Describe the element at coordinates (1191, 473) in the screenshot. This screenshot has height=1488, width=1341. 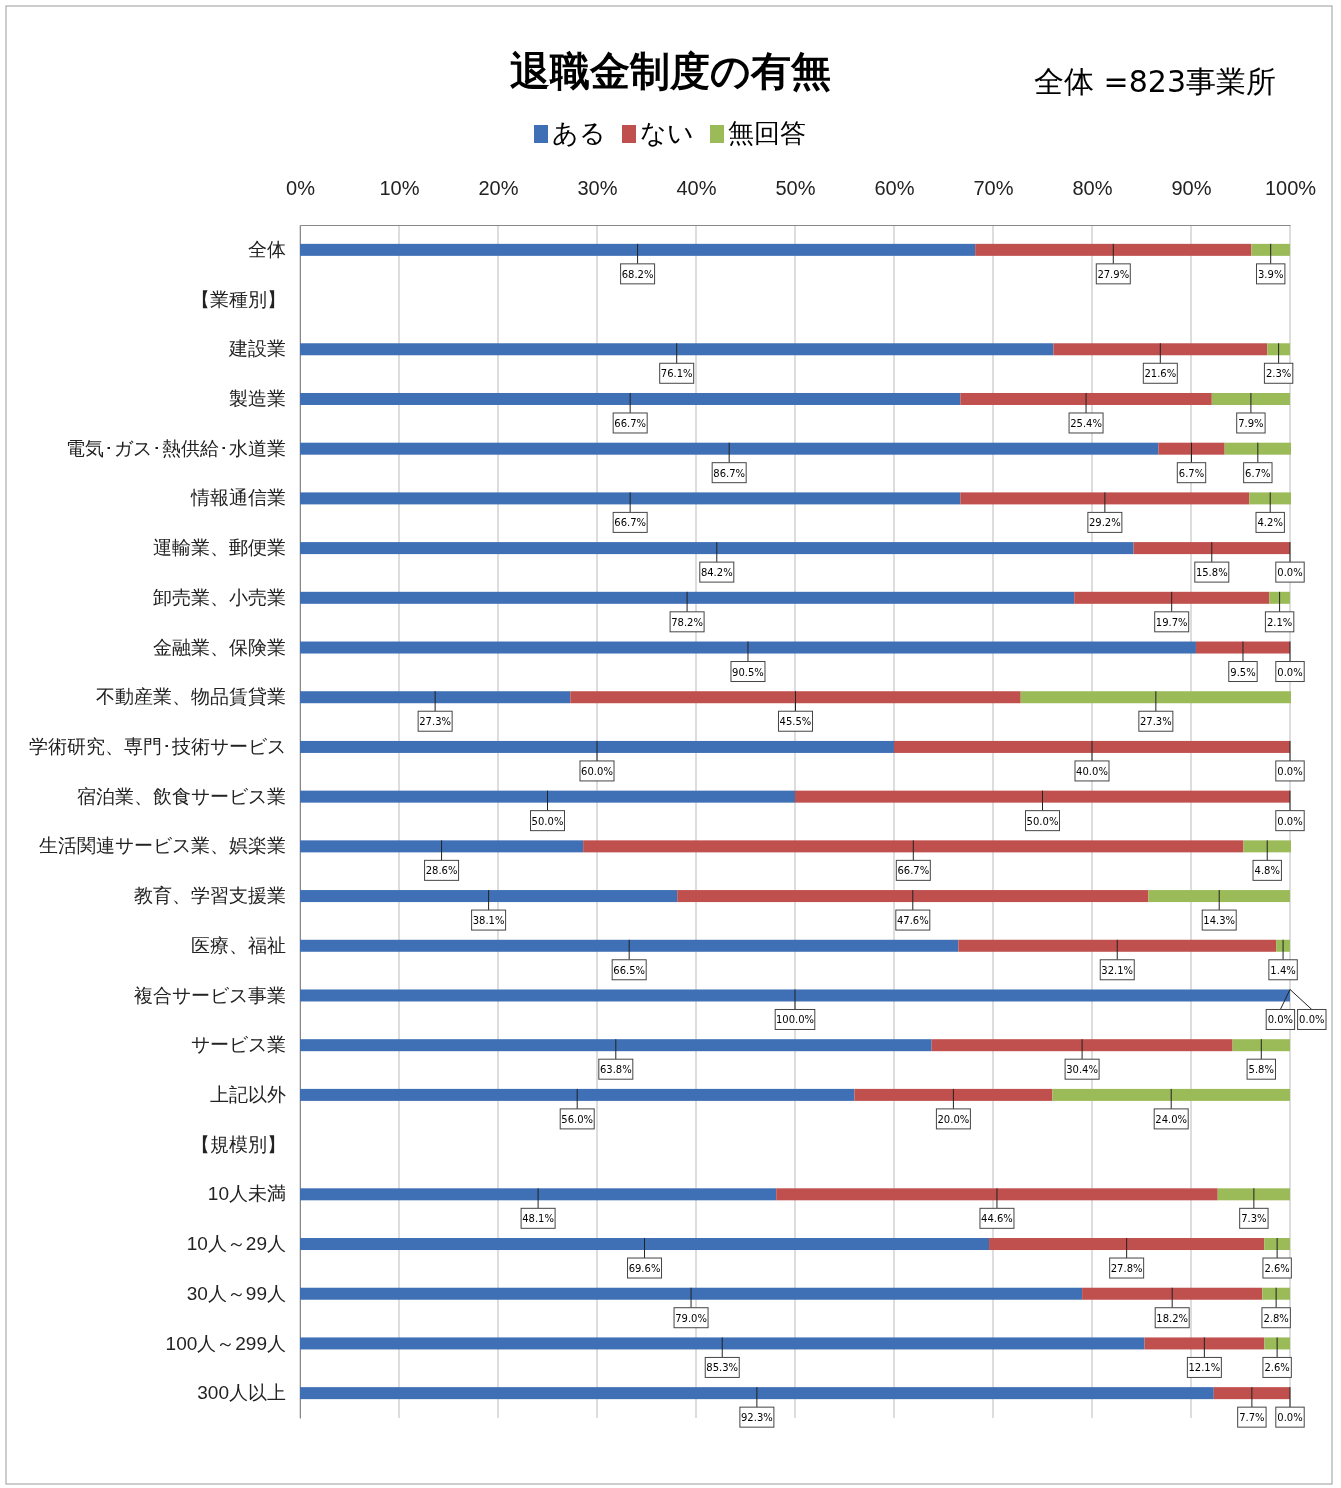
I see `data-label: 6.7%` at that location.